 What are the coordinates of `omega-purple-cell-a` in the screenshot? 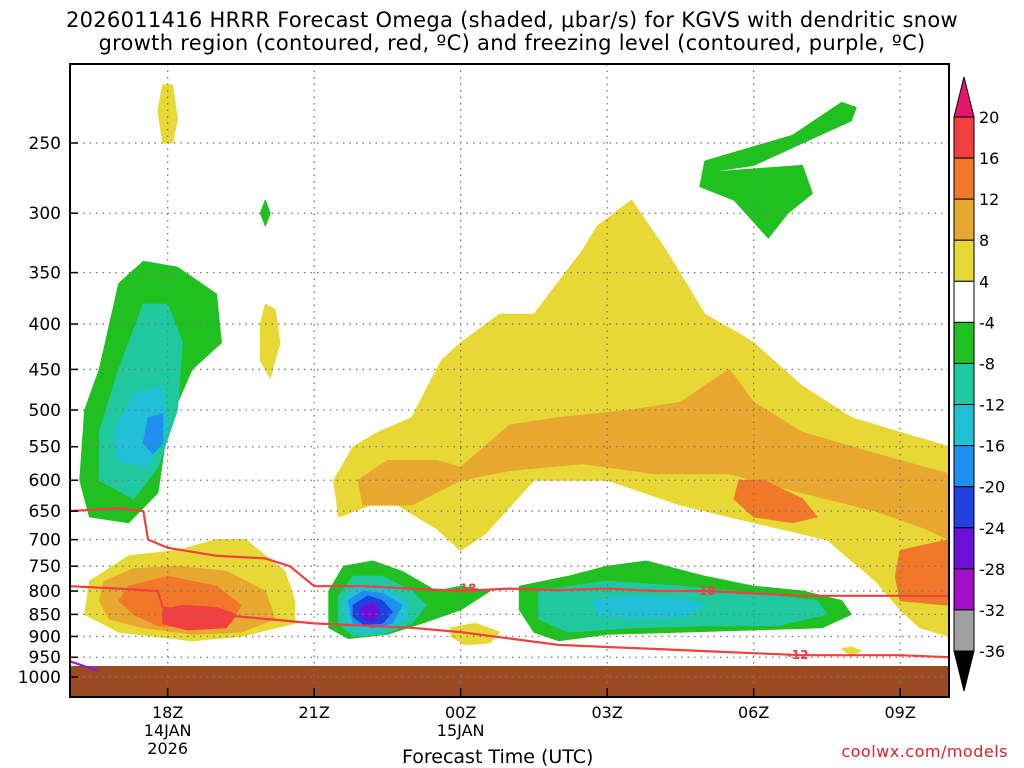 It's located at (370, 612).